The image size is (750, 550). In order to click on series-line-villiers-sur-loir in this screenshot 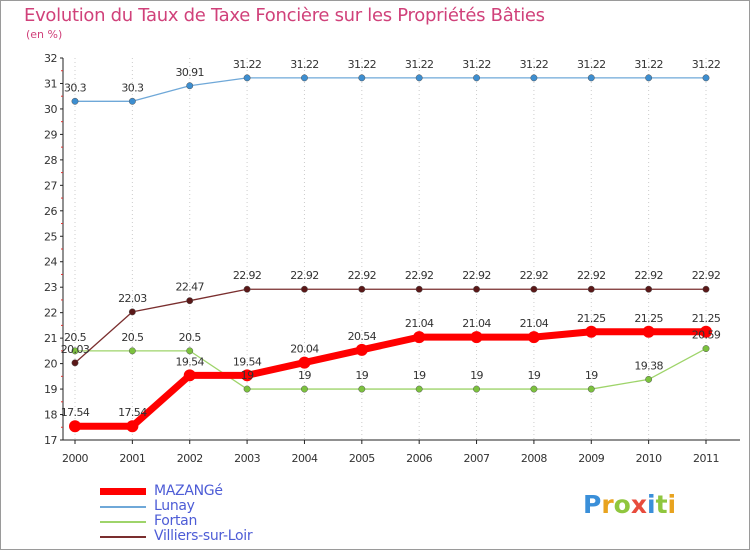, I will do `click(390, 326)`.